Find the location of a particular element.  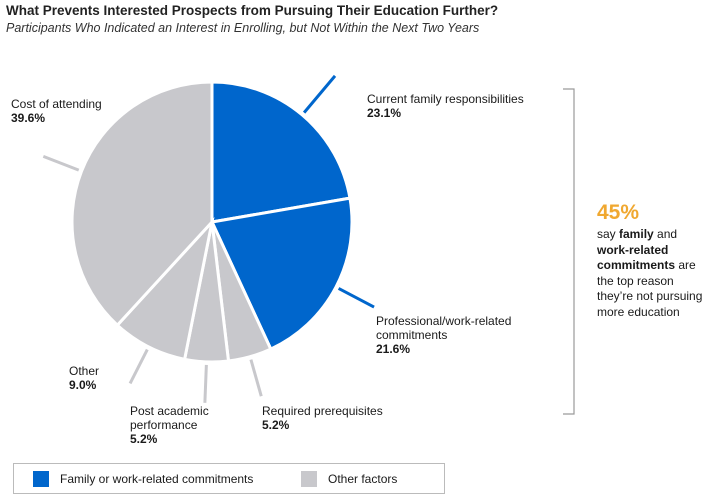

callout-text: say is located at coordinates (608, 234).